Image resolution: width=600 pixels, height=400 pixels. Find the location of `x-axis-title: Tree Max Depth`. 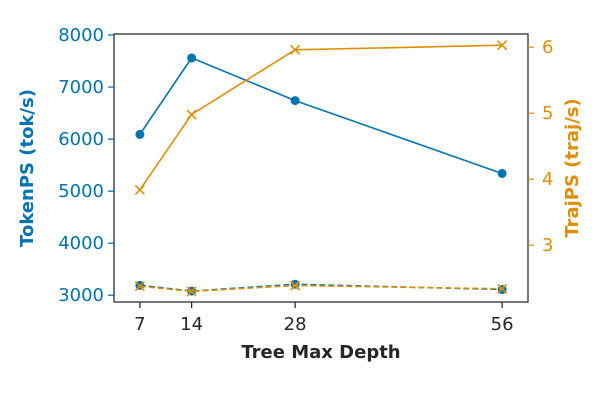

x-axis-title: Tree Max Depth is located at coordinates (320, 352).